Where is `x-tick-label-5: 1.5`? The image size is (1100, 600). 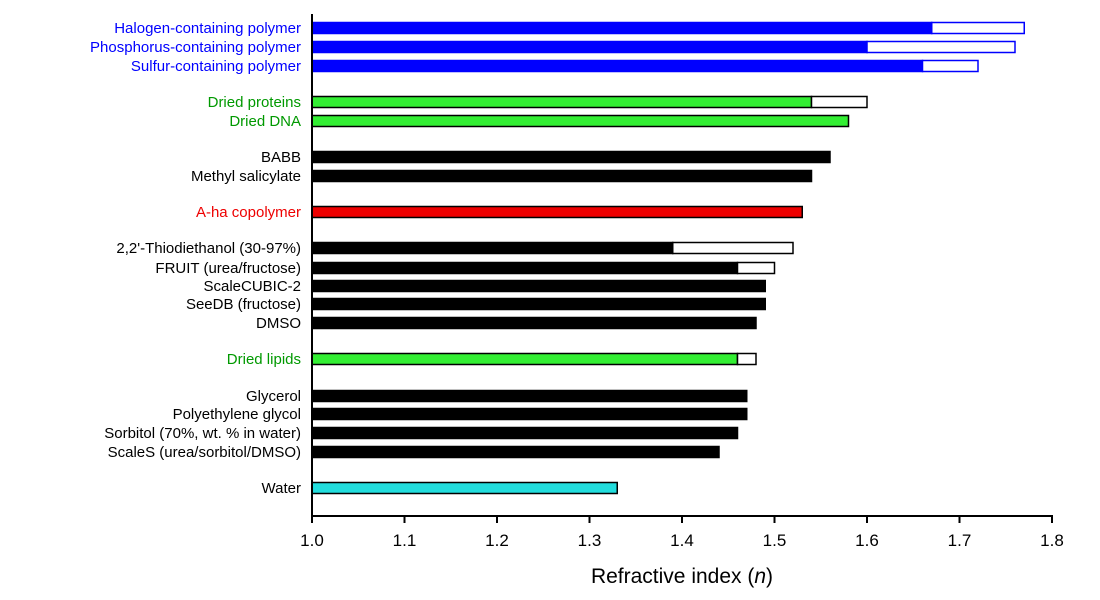
x-tick-label-5: 1.5 is located at coordinates (775, 540).